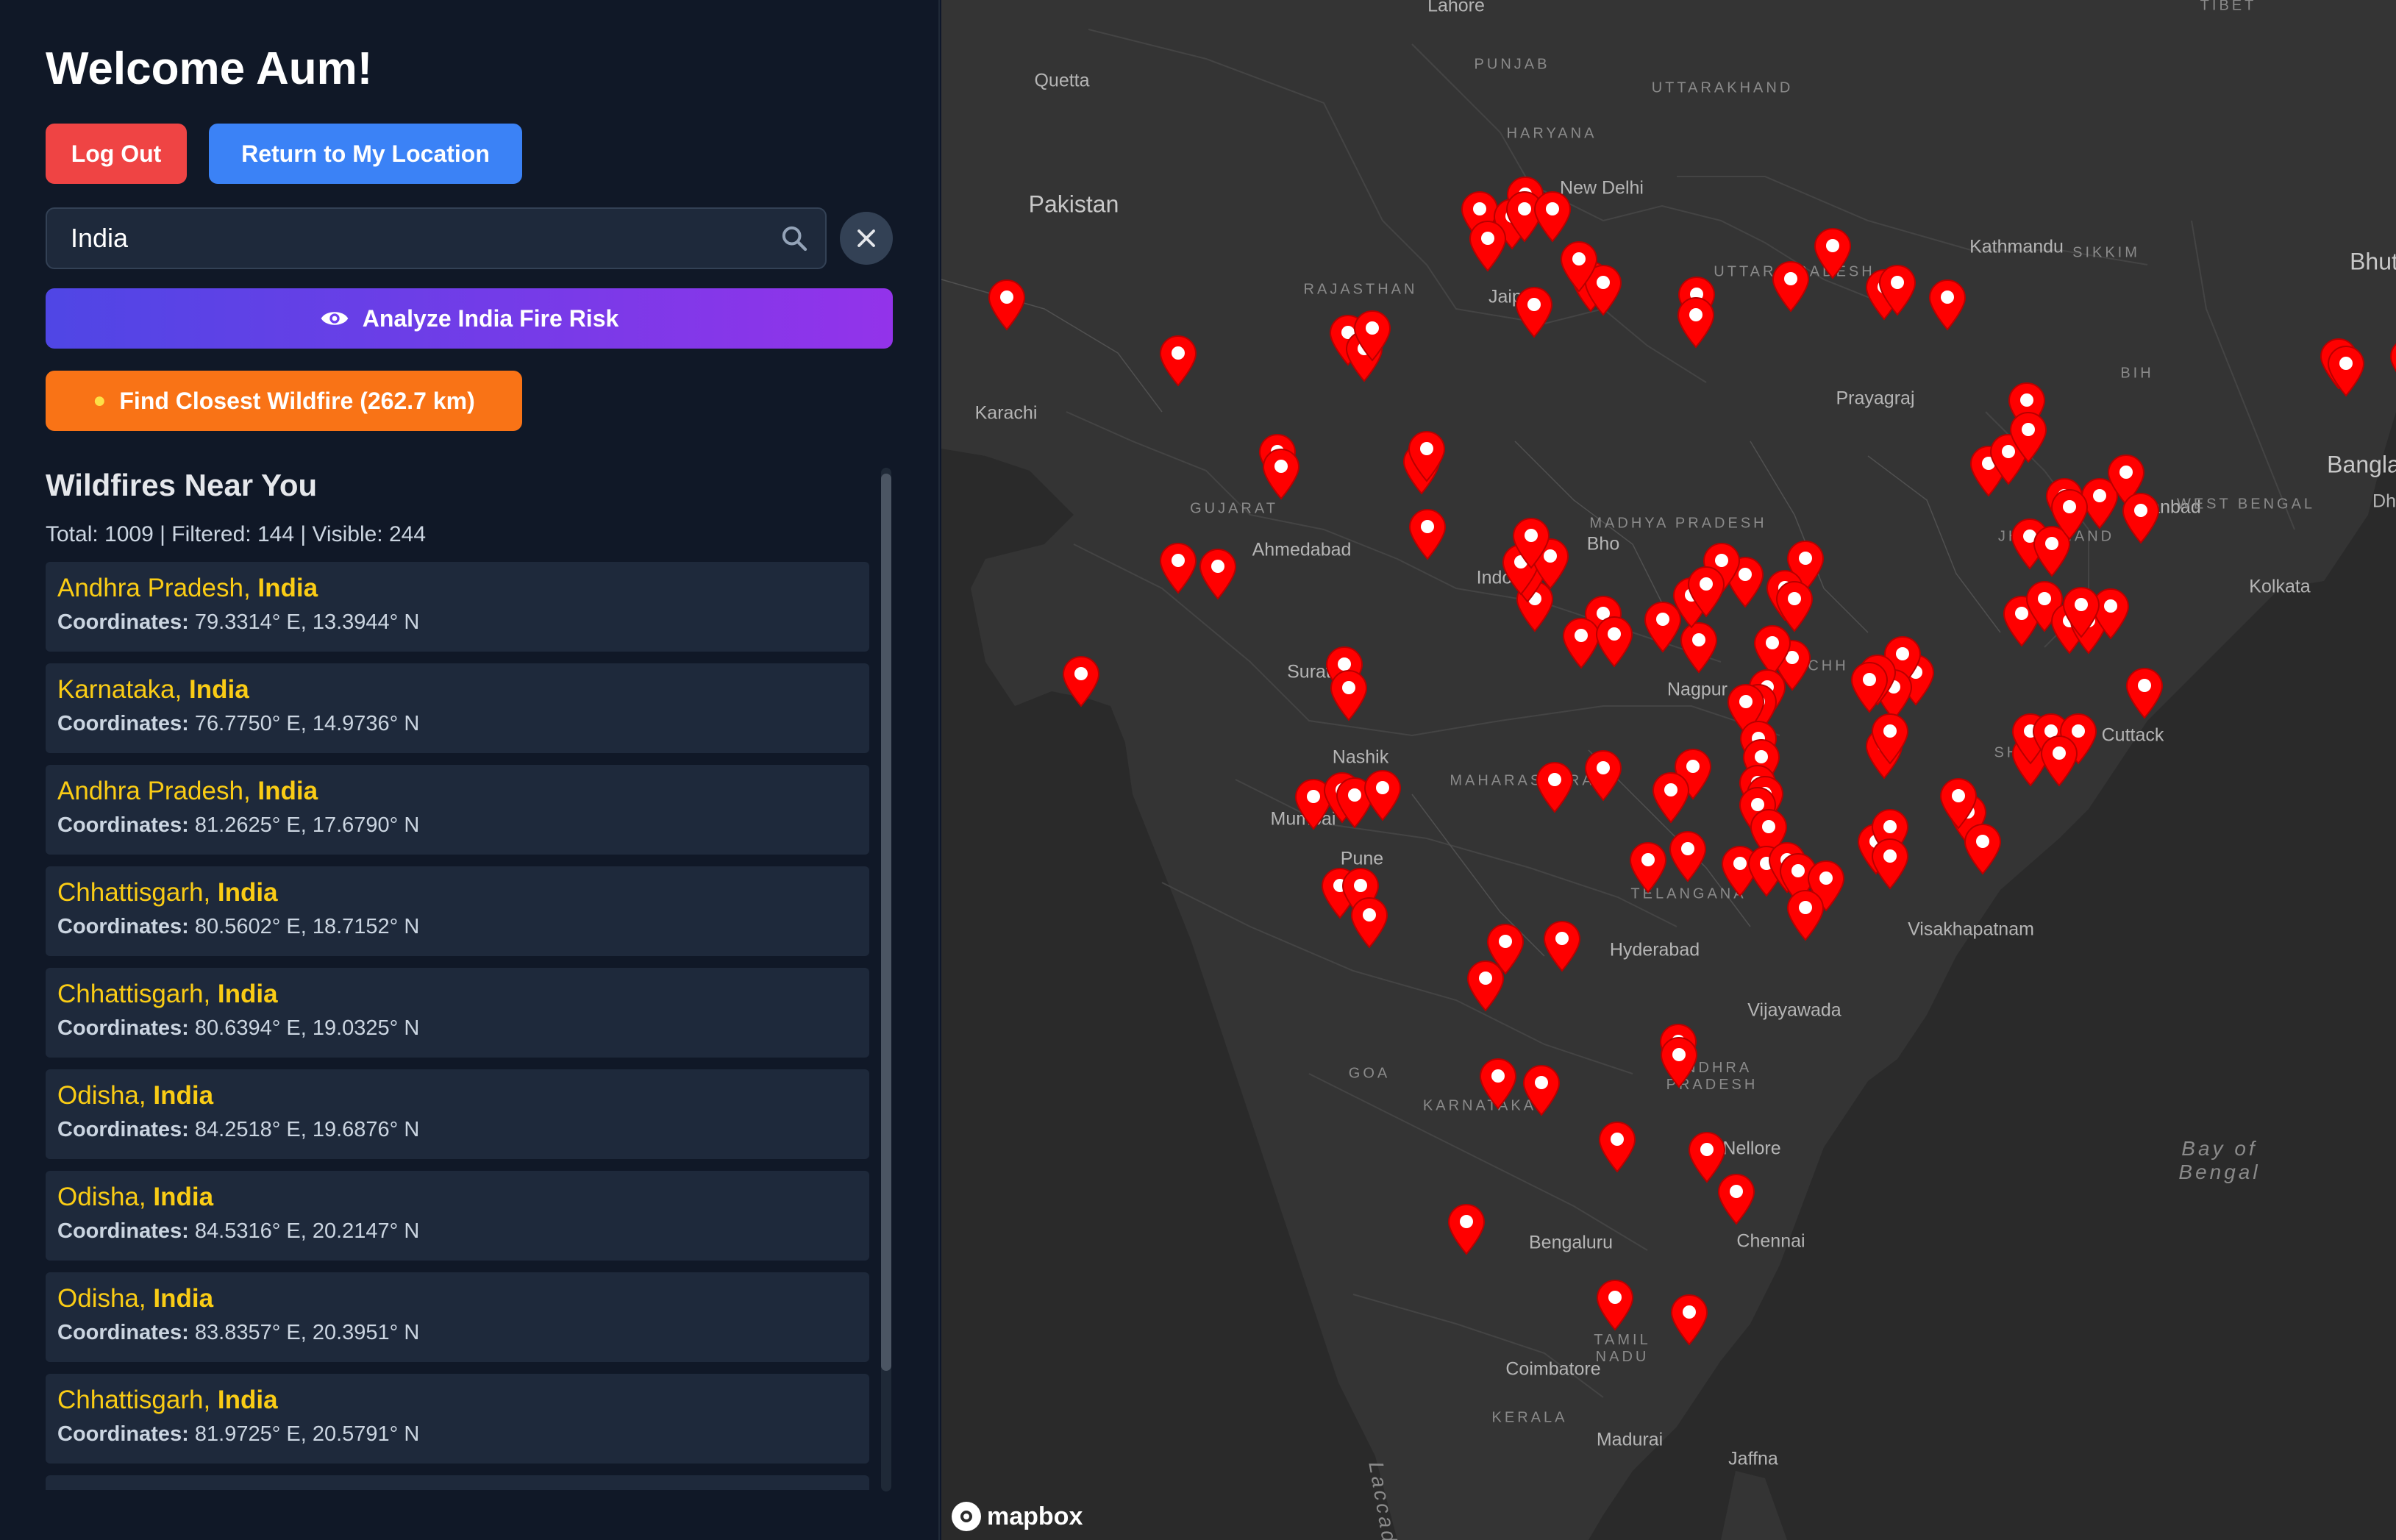 This screenshot has height=1540, width=2396. What do you see at coordinates (2280, 586) in the screenshot?
I see `label-kolkata: Kolkata` at bounding box center [2280, 586].